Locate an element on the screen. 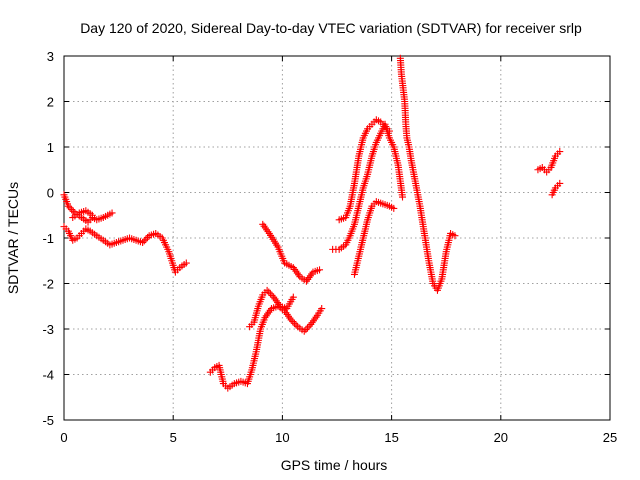  y-tick-label: -4 is located at coordinates (48, 375).